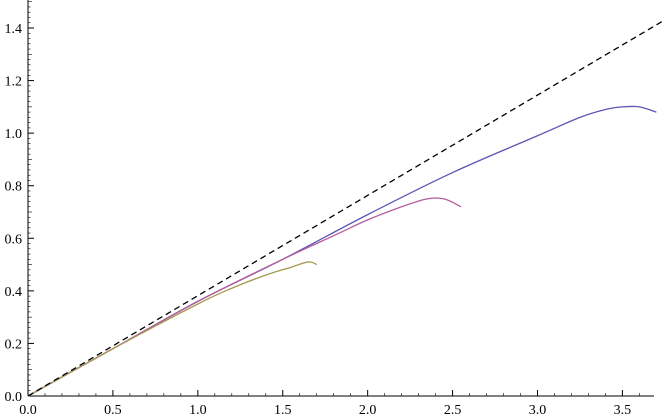  Describe the element at coordinates (623, 410) in the screenshot. I see `x-tick-label: 3.5` at that location.